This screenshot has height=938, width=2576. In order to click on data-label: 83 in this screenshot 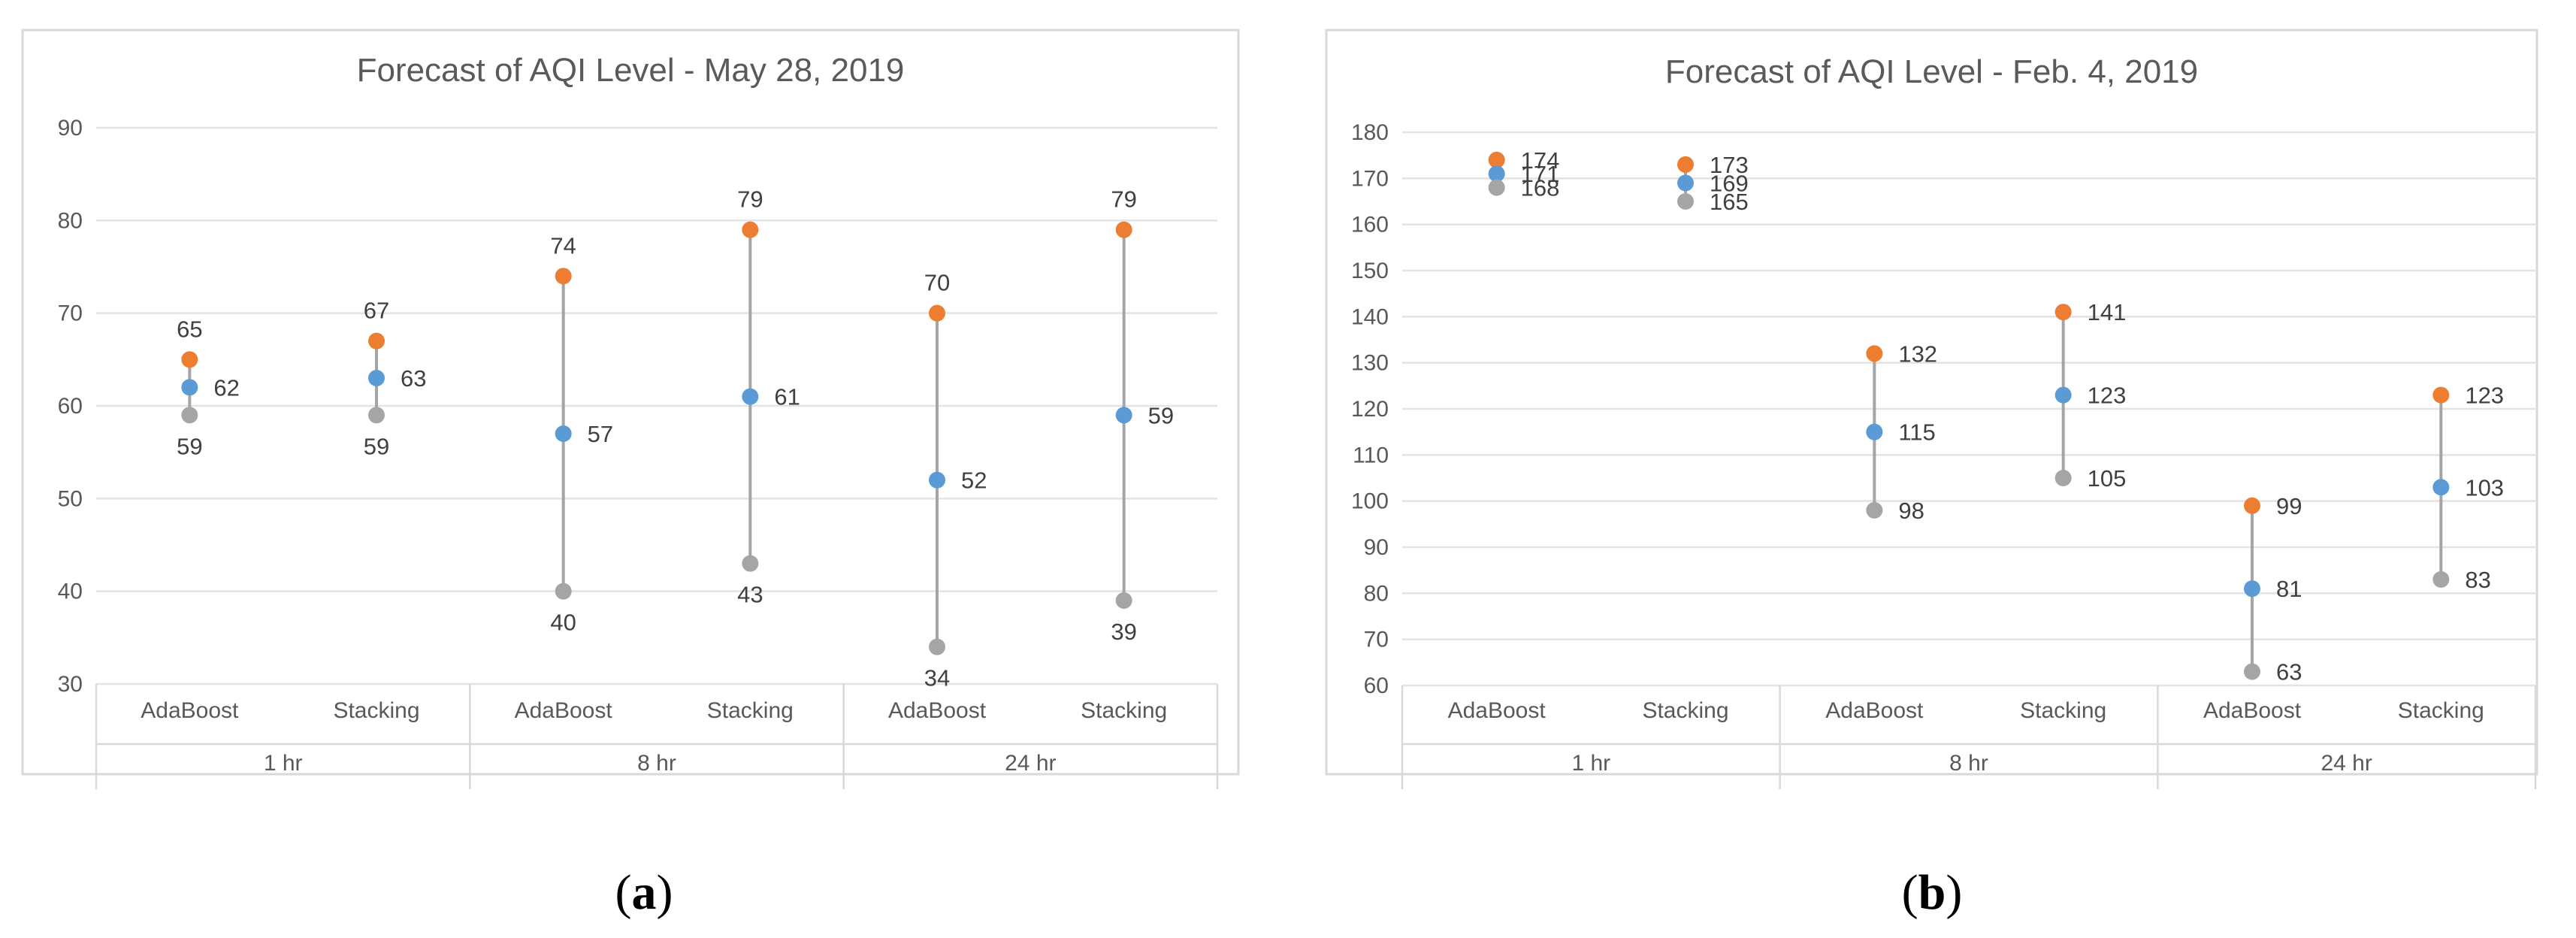, I will do `click(2477, 580)`.